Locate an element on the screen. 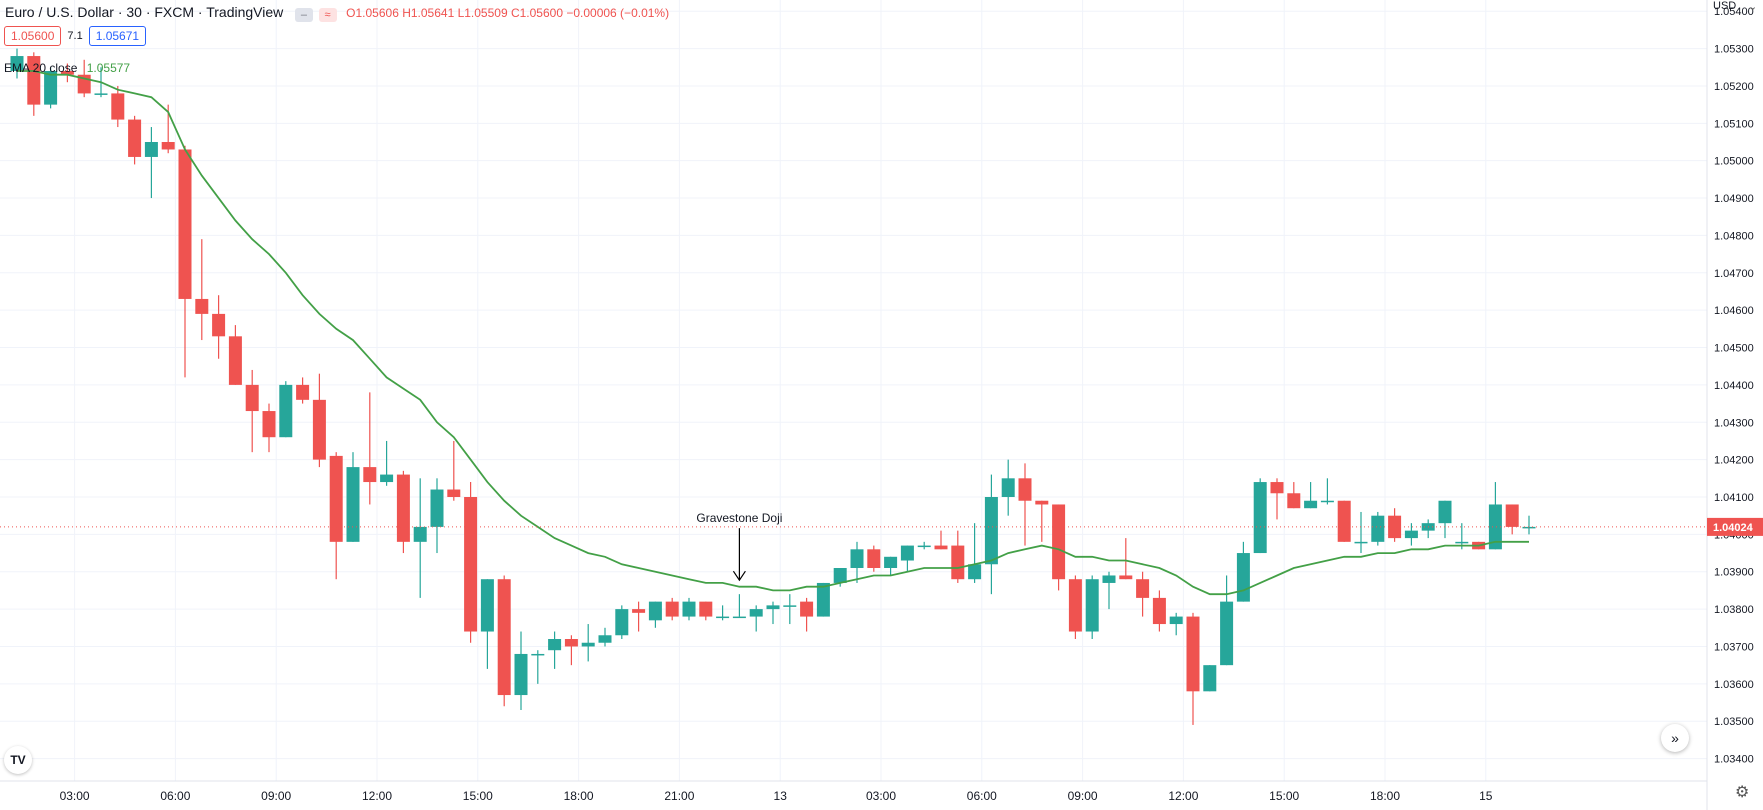 This screenshot has width=1763, height=810. buy-price-button: 1.05671 is located at coordinates (117, 36).